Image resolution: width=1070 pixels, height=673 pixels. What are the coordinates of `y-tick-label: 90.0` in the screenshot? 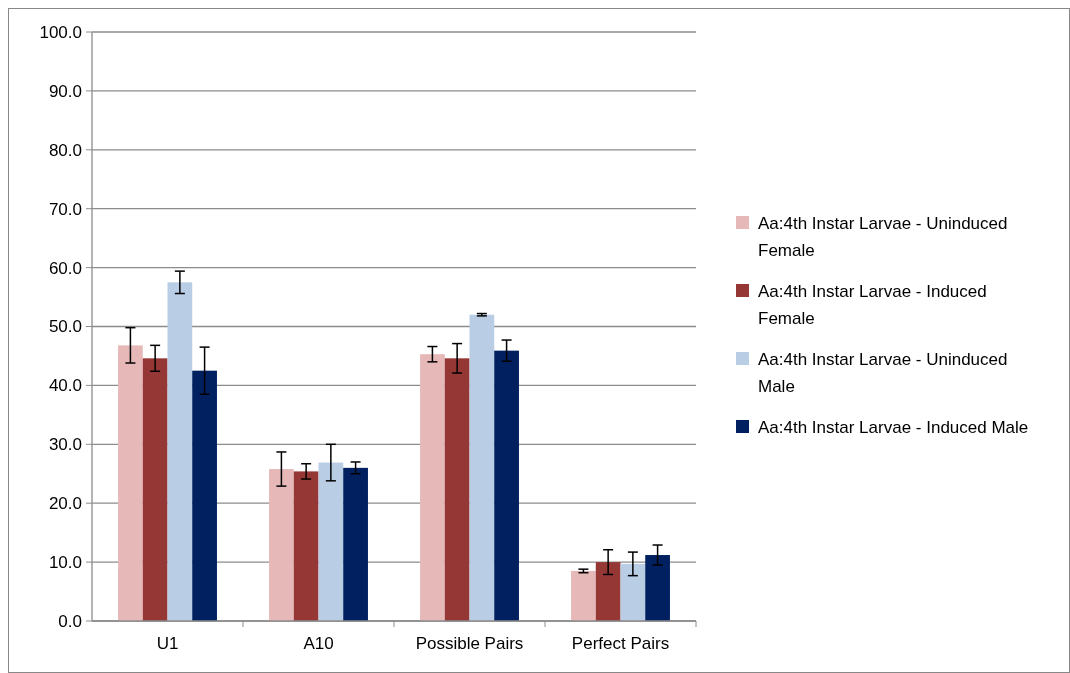 It's located at (65, 91).